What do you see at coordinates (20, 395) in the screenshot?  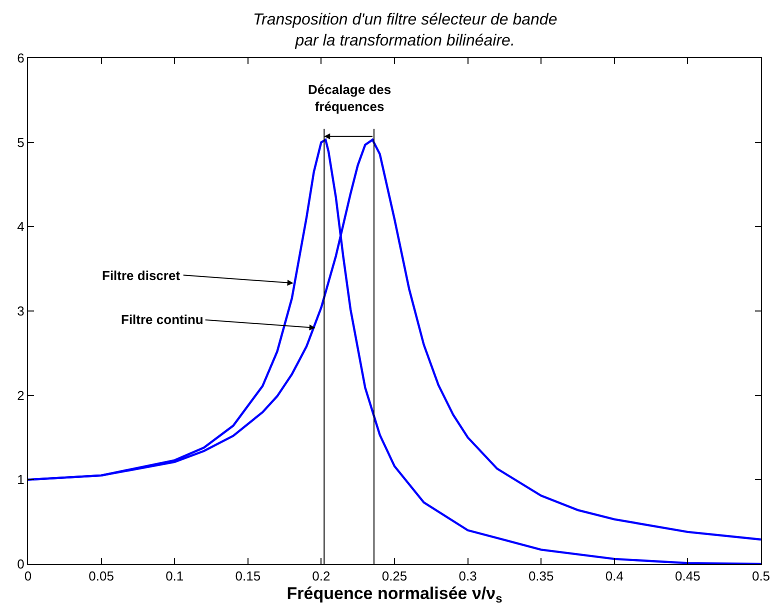 I see `y-tick-label: 2` at bounding box center [20, 395].